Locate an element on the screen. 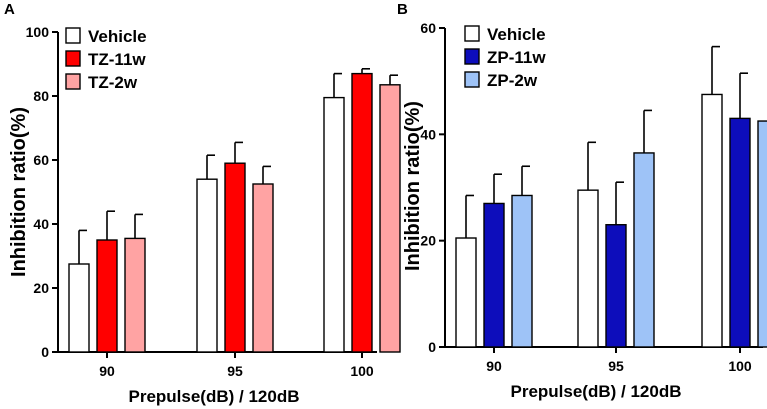  y-tick-label: 80 is located at coordinates (41, 96).